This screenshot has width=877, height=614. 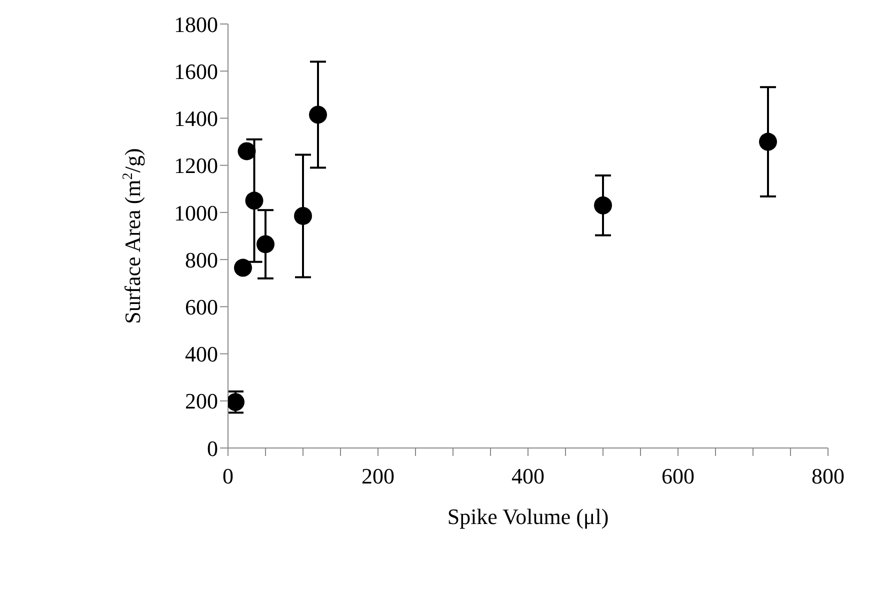 What do you see at coordinates (228, 476) in the screenshot?
I see `x-tick-label: 0` at bounding box center [228, 476].